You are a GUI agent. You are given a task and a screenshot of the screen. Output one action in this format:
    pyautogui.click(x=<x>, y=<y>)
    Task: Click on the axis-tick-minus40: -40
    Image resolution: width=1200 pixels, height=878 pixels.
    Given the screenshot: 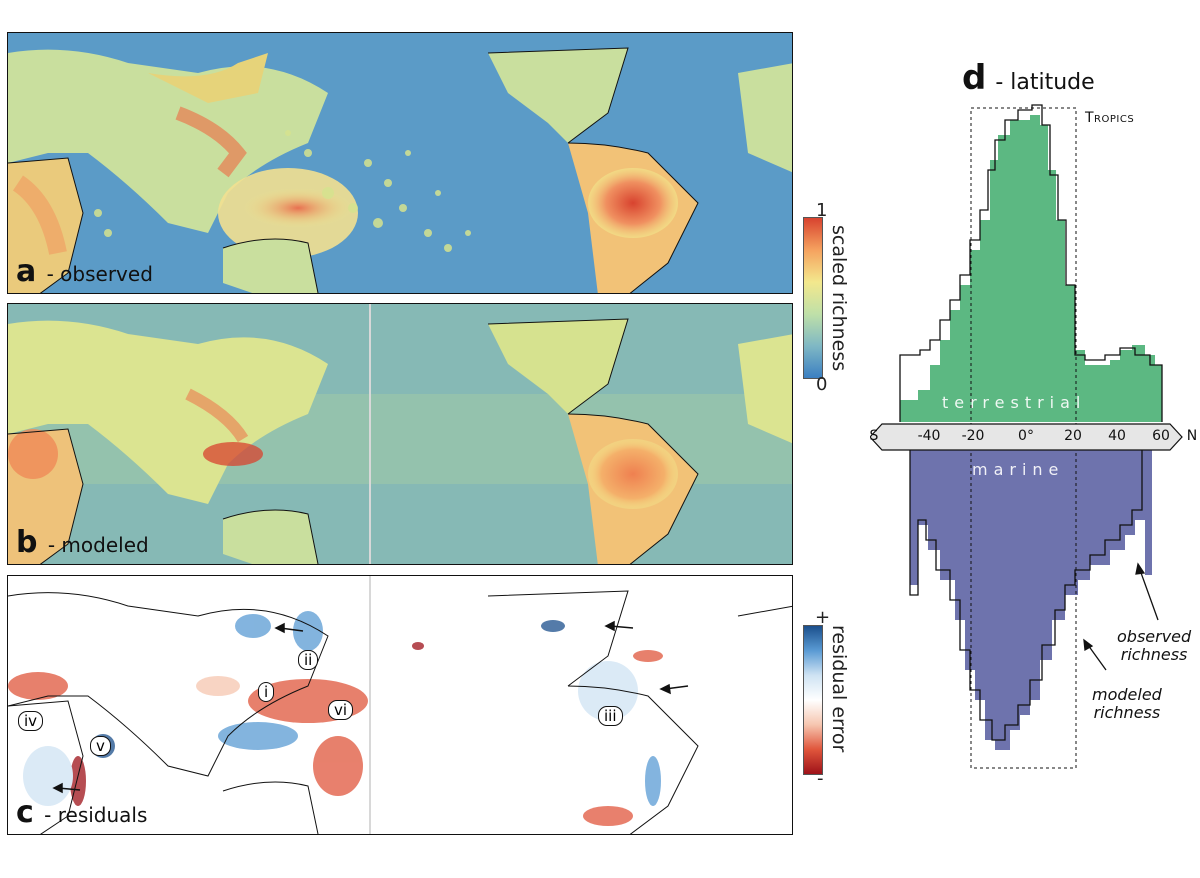 What is the action you would take?
    pyautogui.click(x=929, y=436)
    